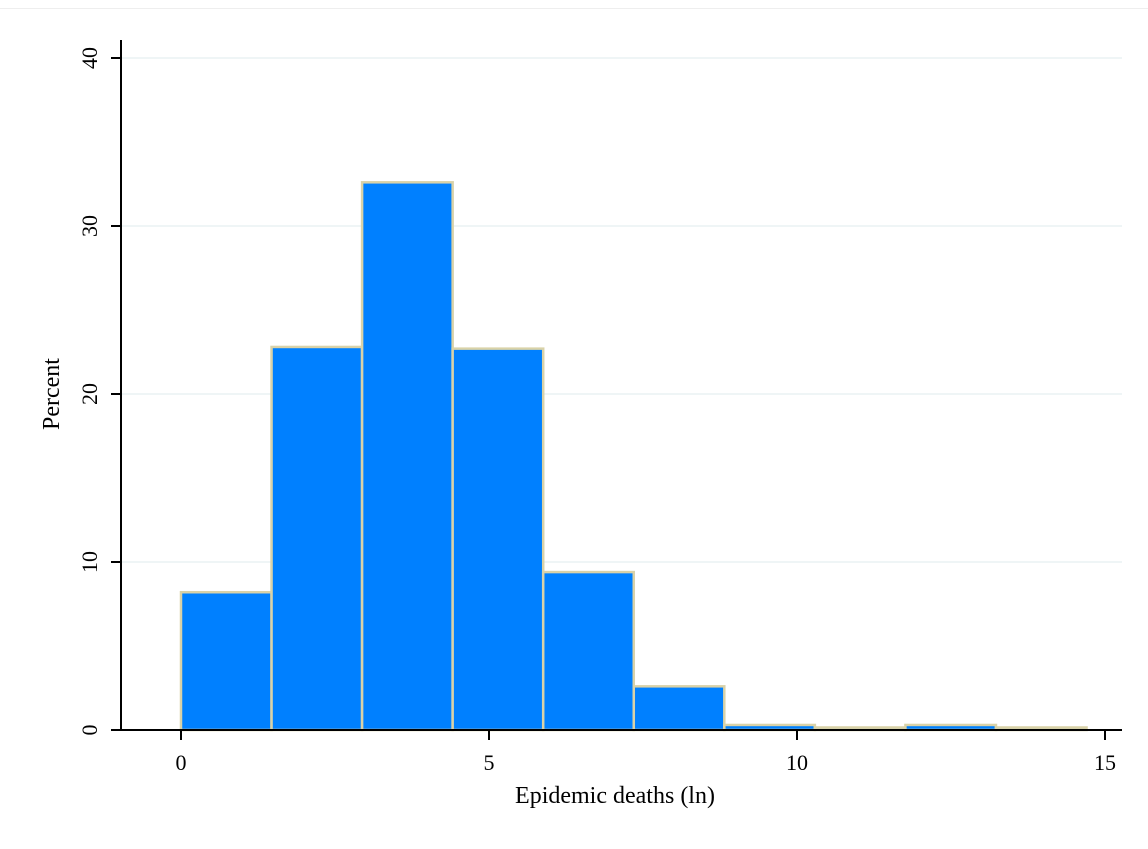 This screenshot has width=1148, height=849. I want to click on x-tick-label: 0, so click(181, 762).